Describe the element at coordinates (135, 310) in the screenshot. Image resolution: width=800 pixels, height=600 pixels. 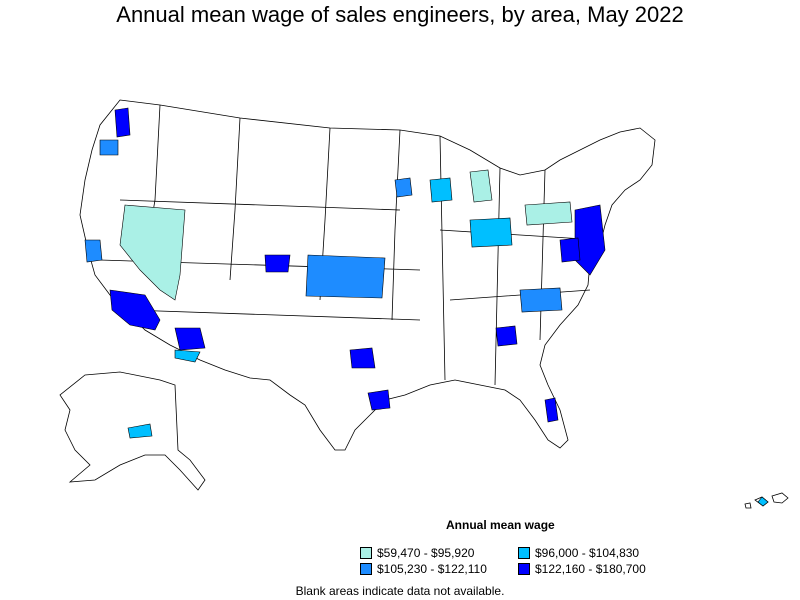
I see `region-socal` at that location.